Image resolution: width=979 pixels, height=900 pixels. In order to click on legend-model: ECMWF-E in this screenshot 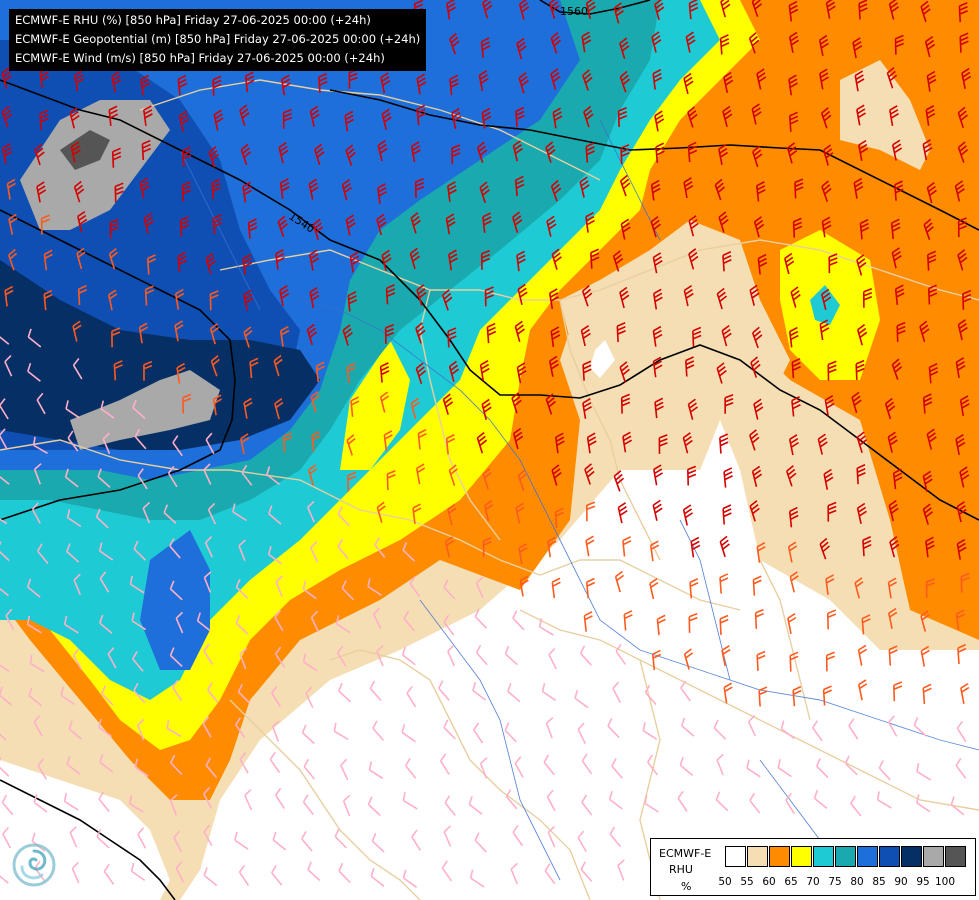, I will do `click(685, 853)`.